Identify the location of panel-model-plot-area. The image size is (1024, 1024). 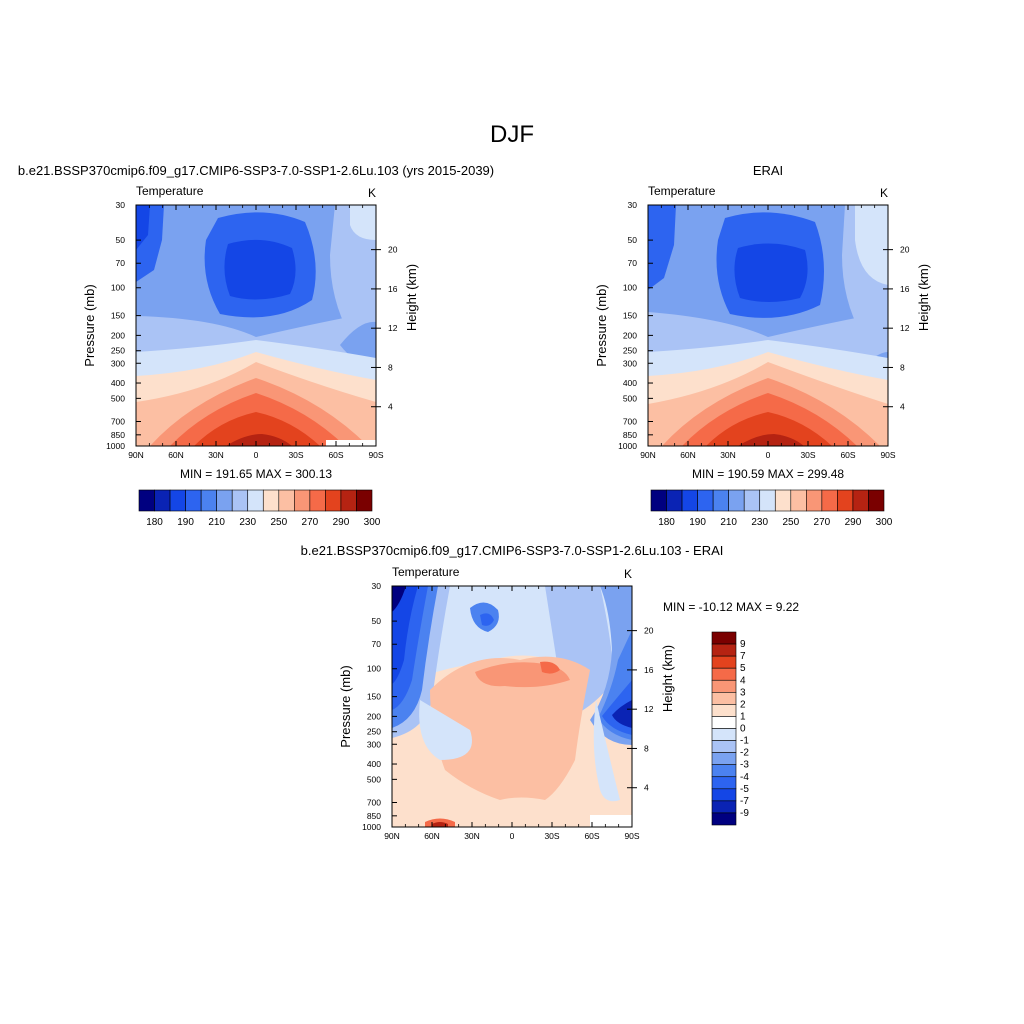
(256, 325).